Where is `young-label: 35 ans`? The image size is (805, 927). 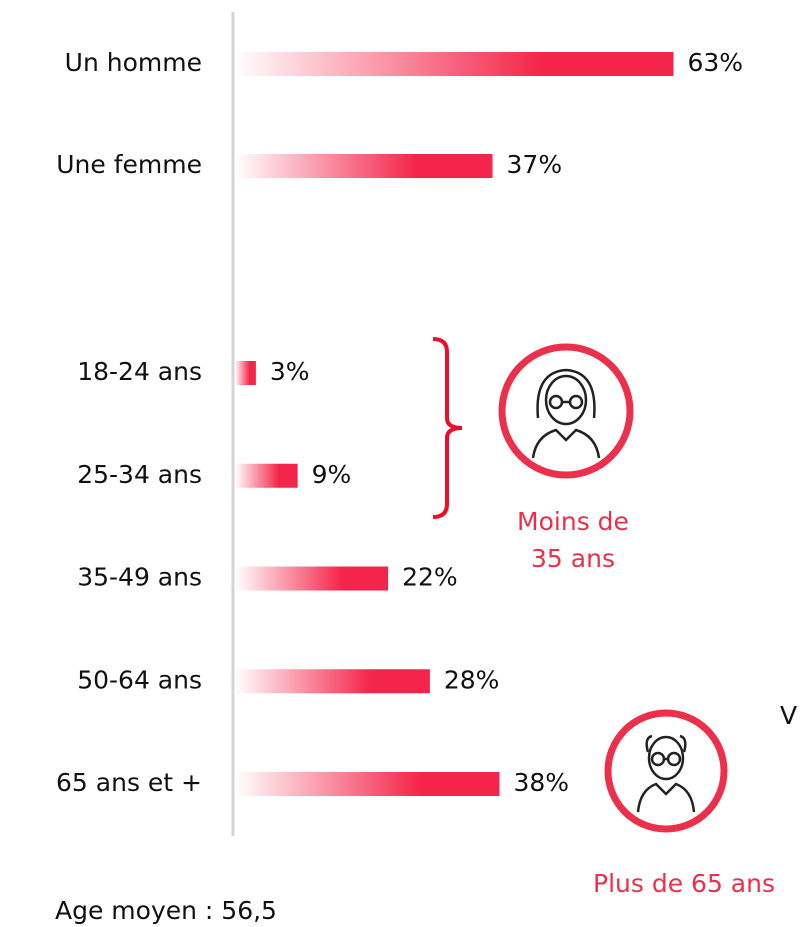
young-label: 35 ans is located at coordinates (573, 558).